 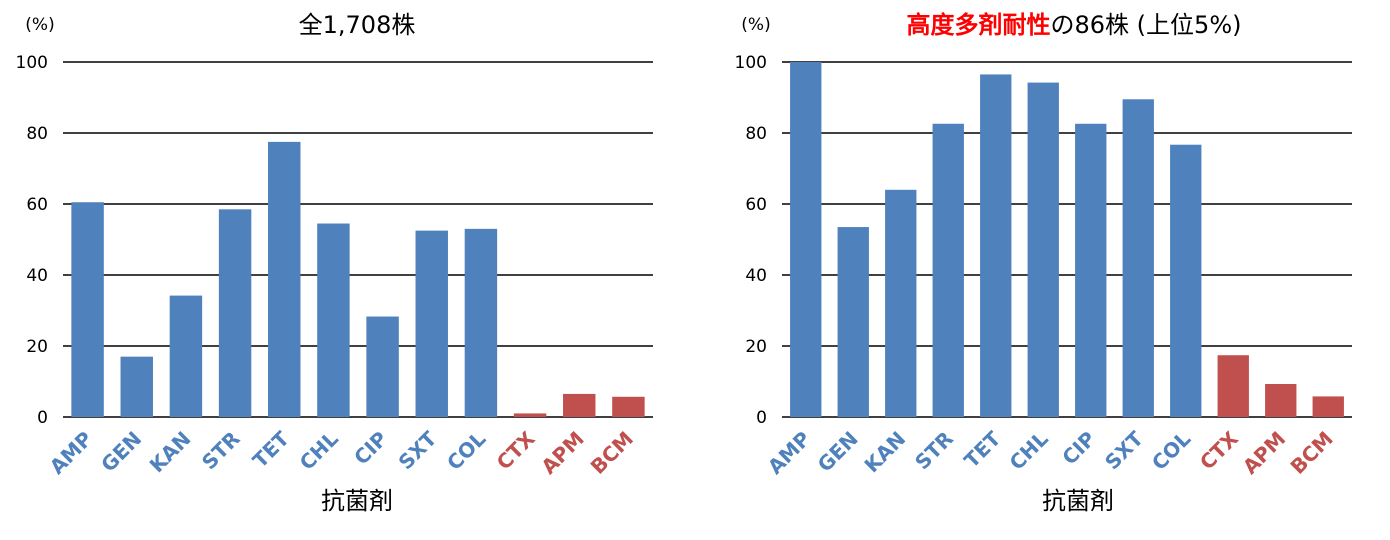 I want to click on chart-title: 全1,708株, so click(x=357, y=25).